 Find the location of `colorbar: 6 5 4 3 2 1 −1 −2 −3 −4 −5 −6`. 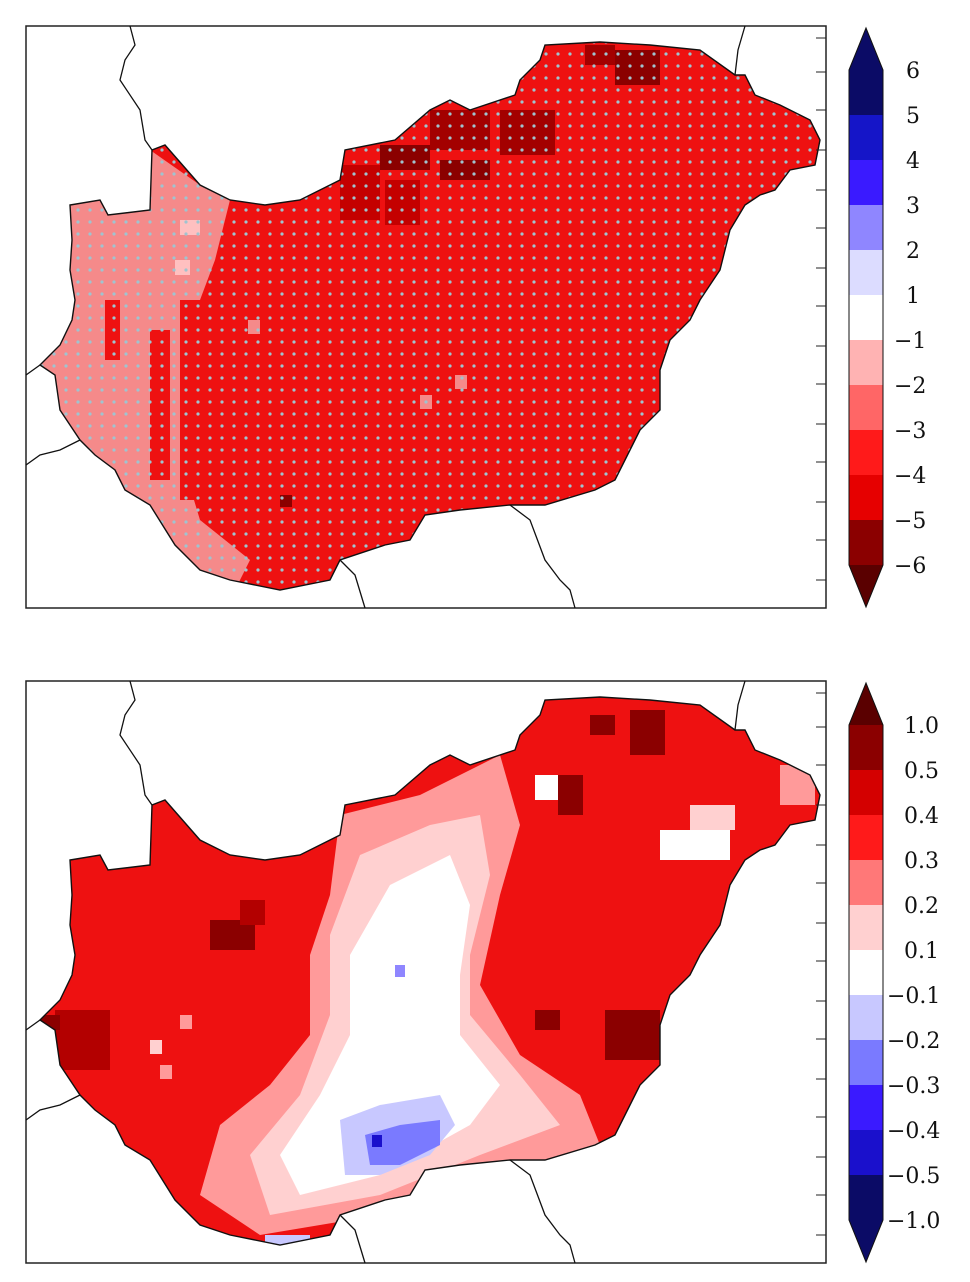

colorbar: 6 5 4 3 2 1 −1 −2 −3 −4 −5 −6 is located at coordinates (887, 317).